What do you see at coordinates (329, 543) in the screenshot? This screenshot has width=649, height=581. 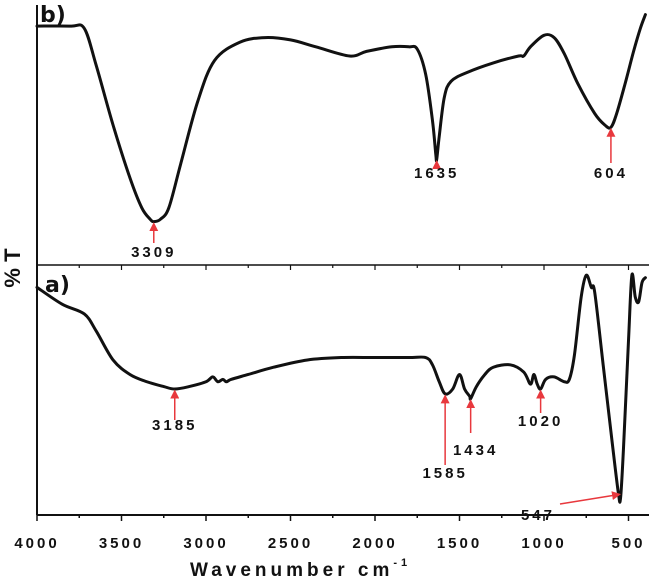 I see `x-tick-labels: 4000 3500 3000 2500 2000 1500 1000 500` at bounding box center [329, 543].